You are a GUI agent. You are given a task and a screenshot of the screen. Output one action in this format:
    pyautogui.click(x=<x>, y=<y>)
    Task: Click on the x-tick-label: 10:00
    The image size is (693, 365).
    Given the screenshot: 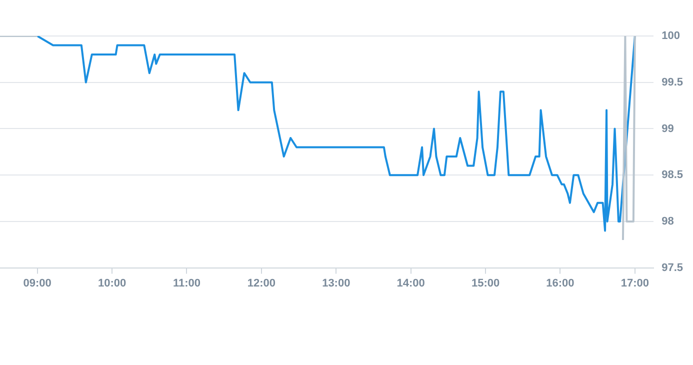 What is the action you would take?
    pyautogui.click(x=112, y=283)
    